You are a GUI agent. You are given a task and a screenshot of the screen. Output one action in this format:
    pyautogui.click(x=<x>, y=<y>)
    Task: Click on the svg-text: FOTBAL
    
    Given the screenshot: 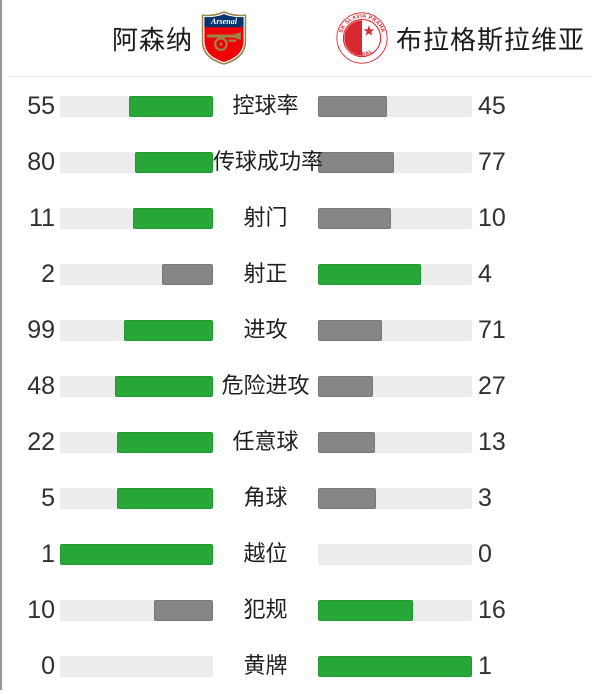 What is the action you would take?
    pyautogui.click(x=362, y=53)
    